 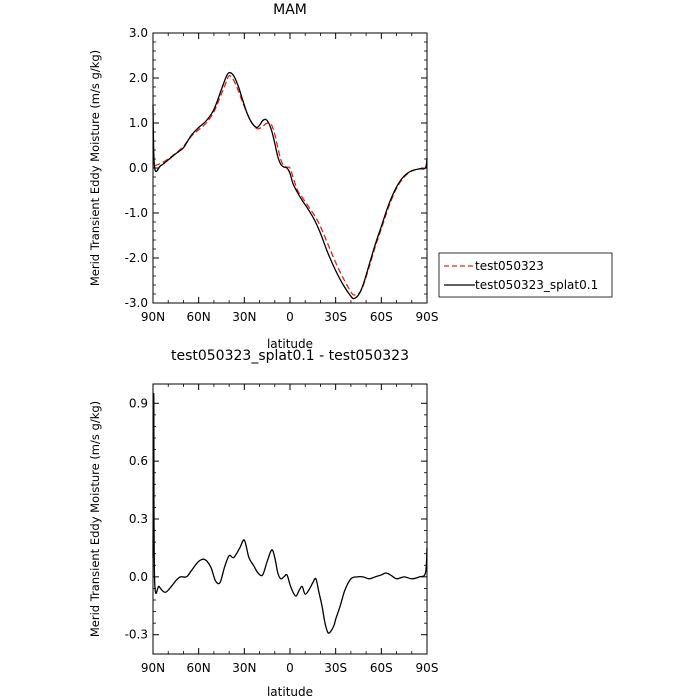 I want to click on top-y-tick-label: -3.0, so click(x=136, y=303).